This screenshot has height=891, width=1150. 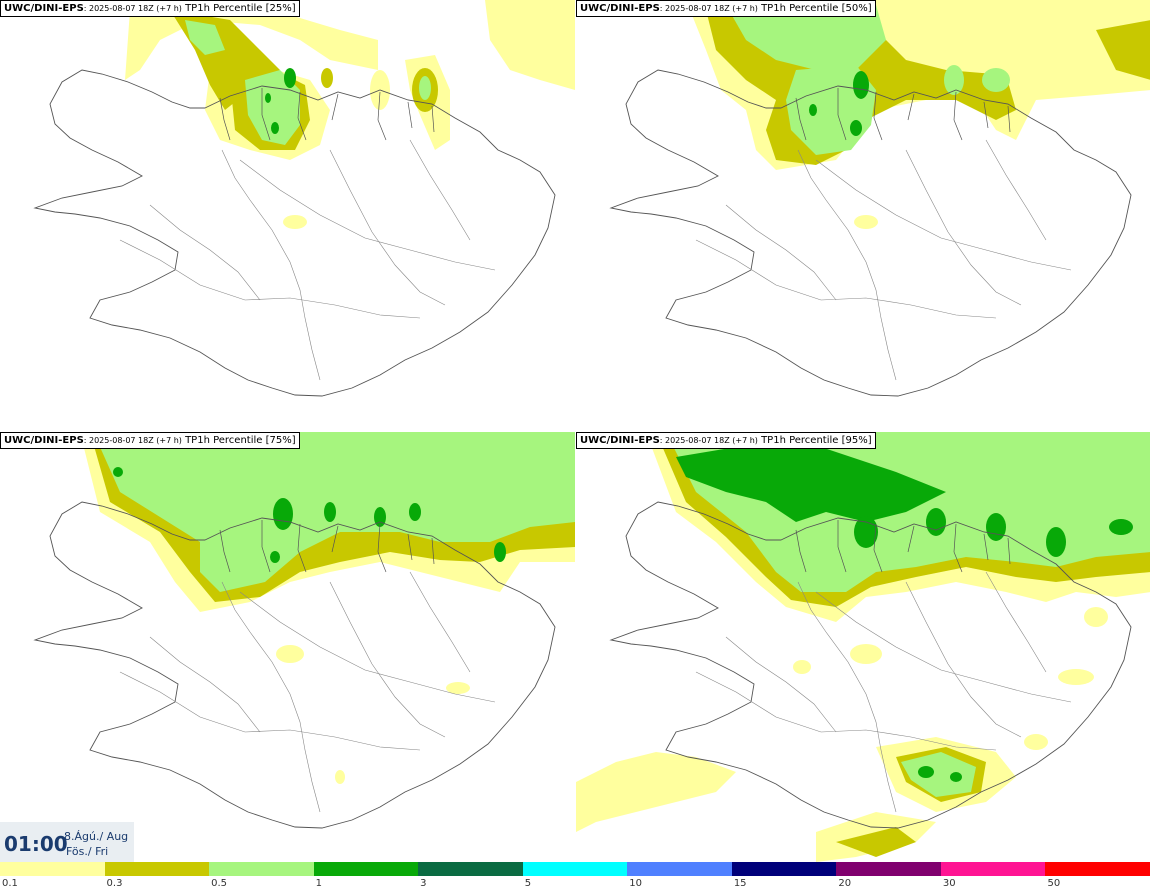 I want to click on valid-time-box: 01:00 8.Ágú./ Aug Fös./ Fri, so click(x=67, y=842).